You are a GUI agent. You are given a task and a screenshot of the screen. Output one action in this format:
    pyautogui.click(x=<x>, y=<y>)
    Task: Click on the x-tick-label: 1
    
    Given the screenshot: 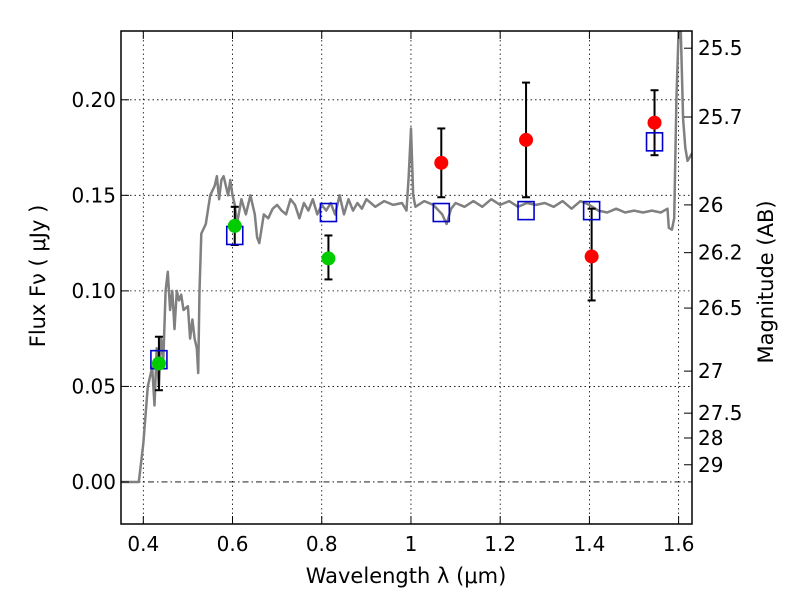 What is the action you would take?
    pyautogui.click(x=411, y=544)
    